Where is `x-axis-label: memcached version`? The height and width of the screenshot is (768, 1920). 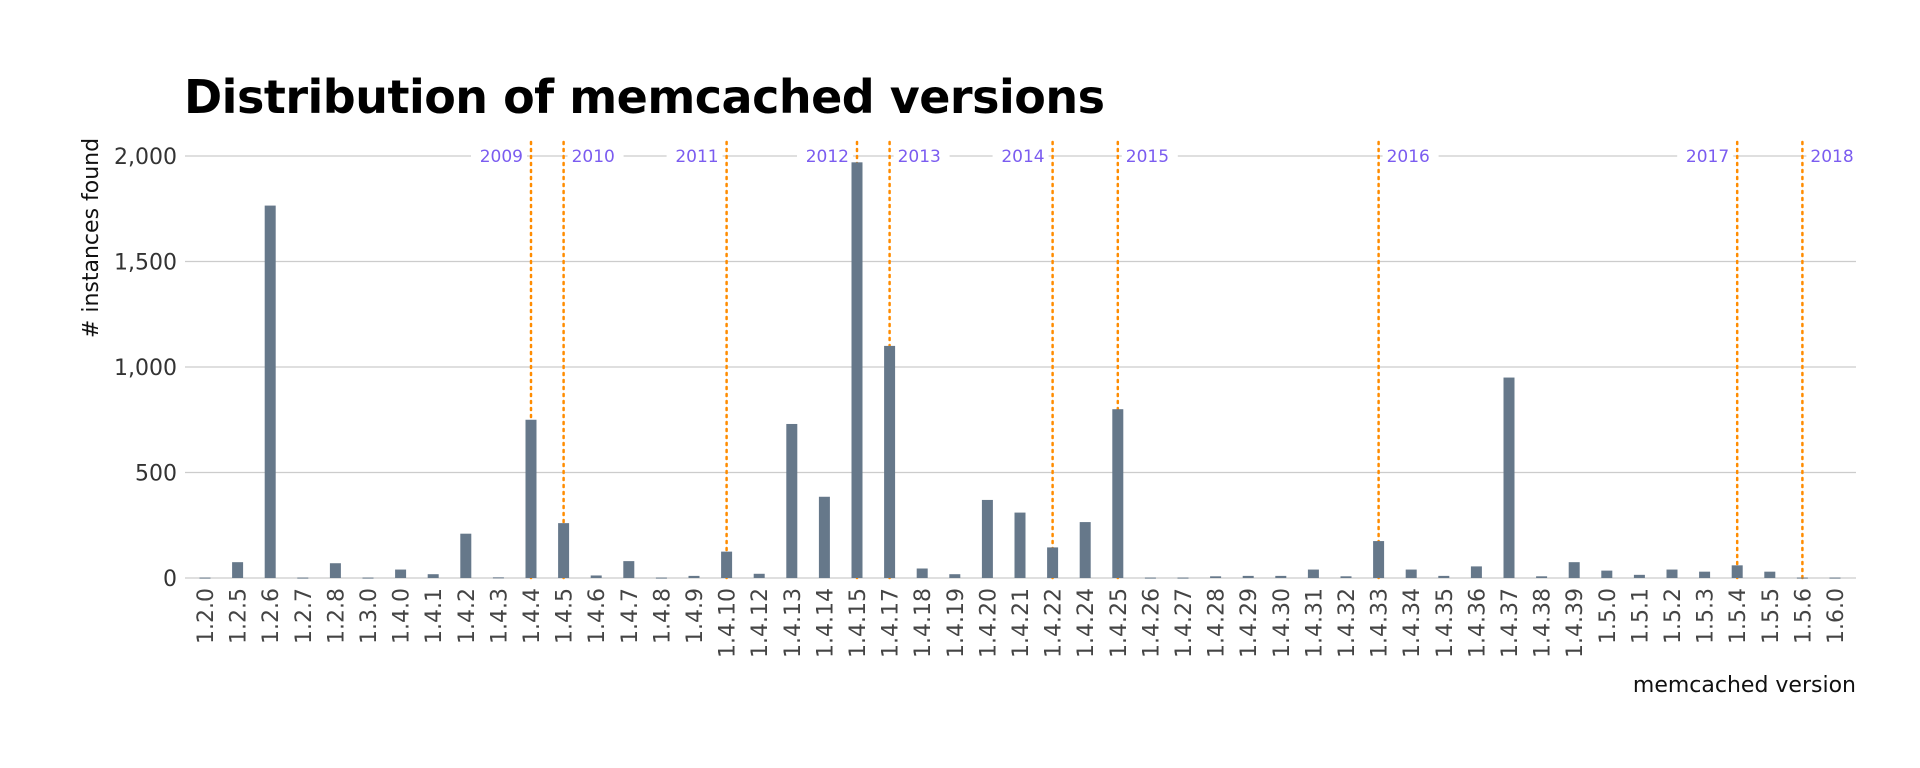
x-axis-label: memcached version is located at coordinates (1744, 685).